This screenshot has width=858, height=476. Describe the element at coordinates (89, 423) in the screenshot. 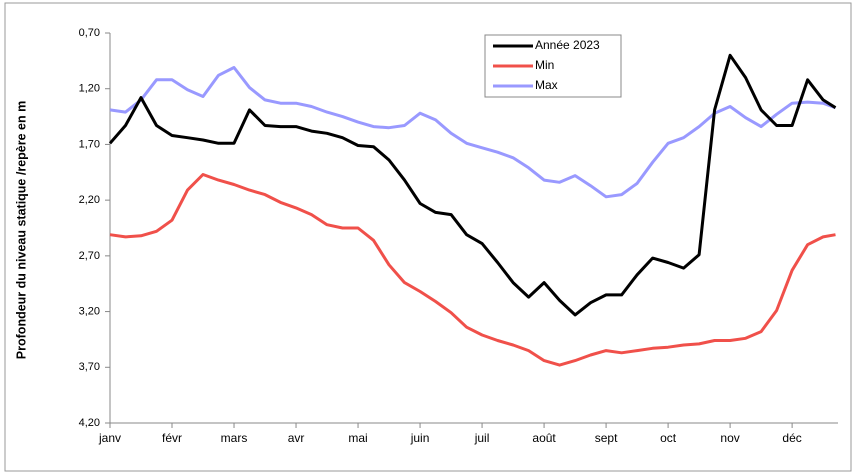

I see `y-tick-label: 4,20` at that location.